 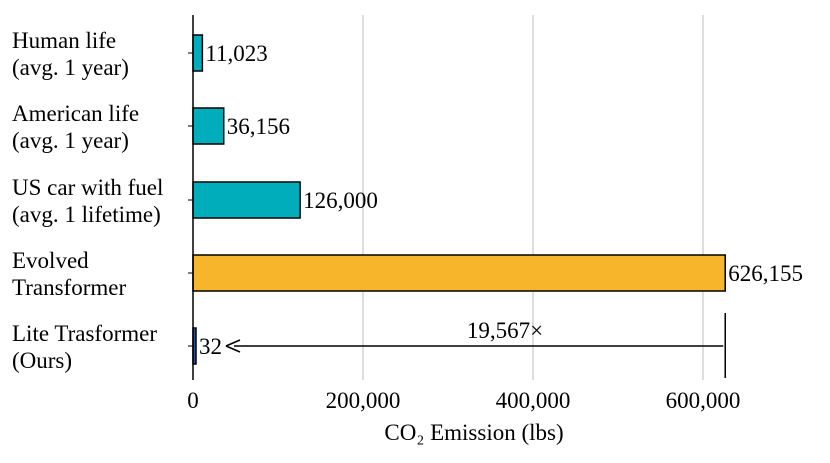 I want to click on x-tick-label-2: 400,000, so click(x=533, y=400).